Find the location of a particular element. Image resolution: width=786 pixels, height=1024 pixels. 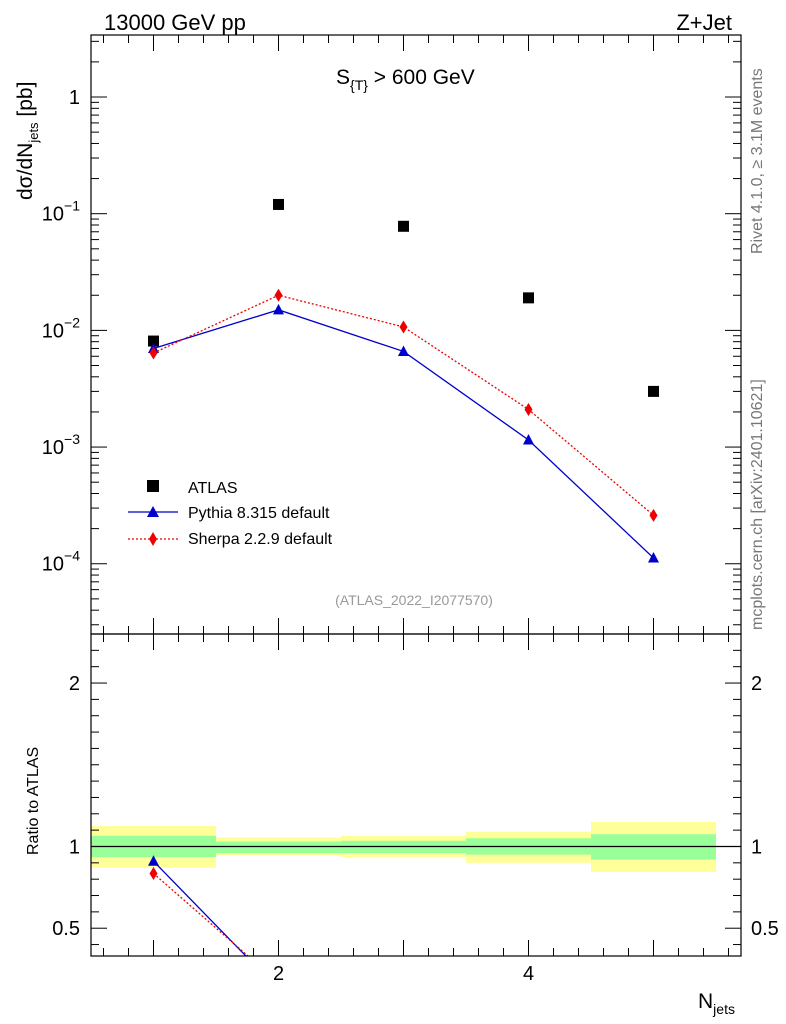

x-tick-label: 2 is located at coordinates (278, 974).